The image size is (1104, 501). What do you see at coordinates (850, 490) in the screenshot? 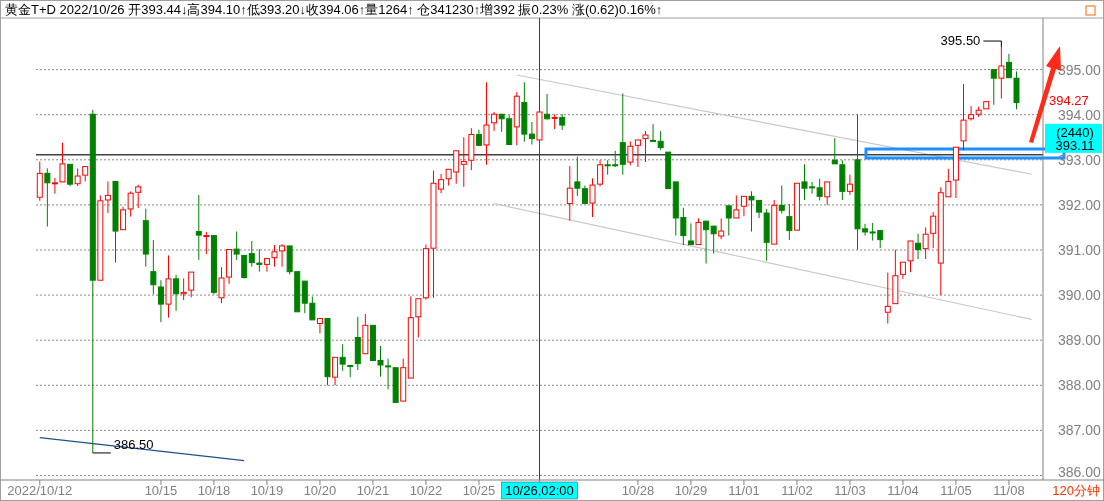
I see `x-tick-label: 11/03` at bounding box center [850, 490].